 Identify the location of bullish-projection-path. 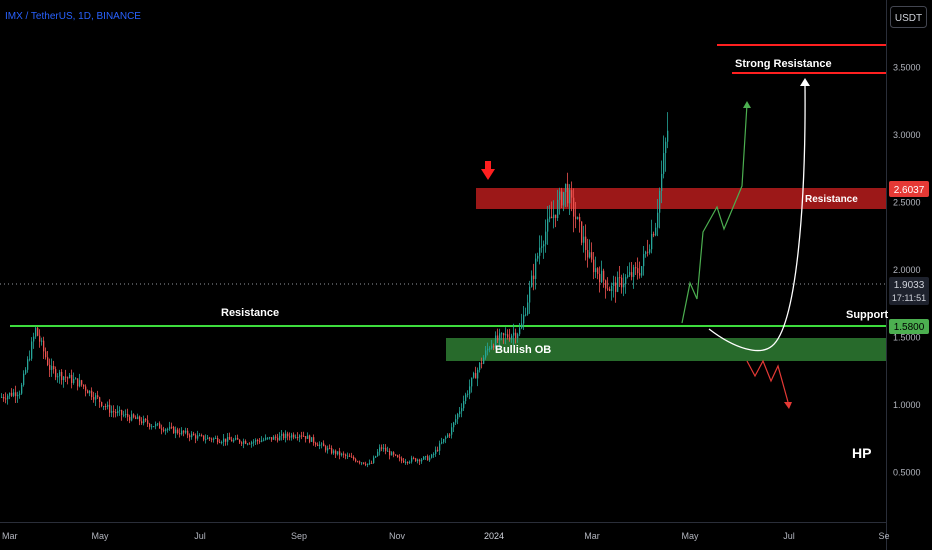
(714, 213).